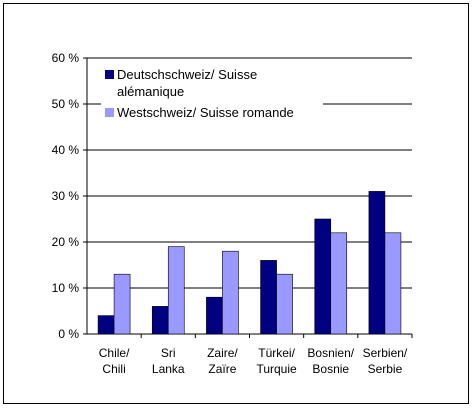  What do you see at coordinates (168, 353) in the screenshot?
I see `x-tick-label: Sri` at bounding box center [168, 353].